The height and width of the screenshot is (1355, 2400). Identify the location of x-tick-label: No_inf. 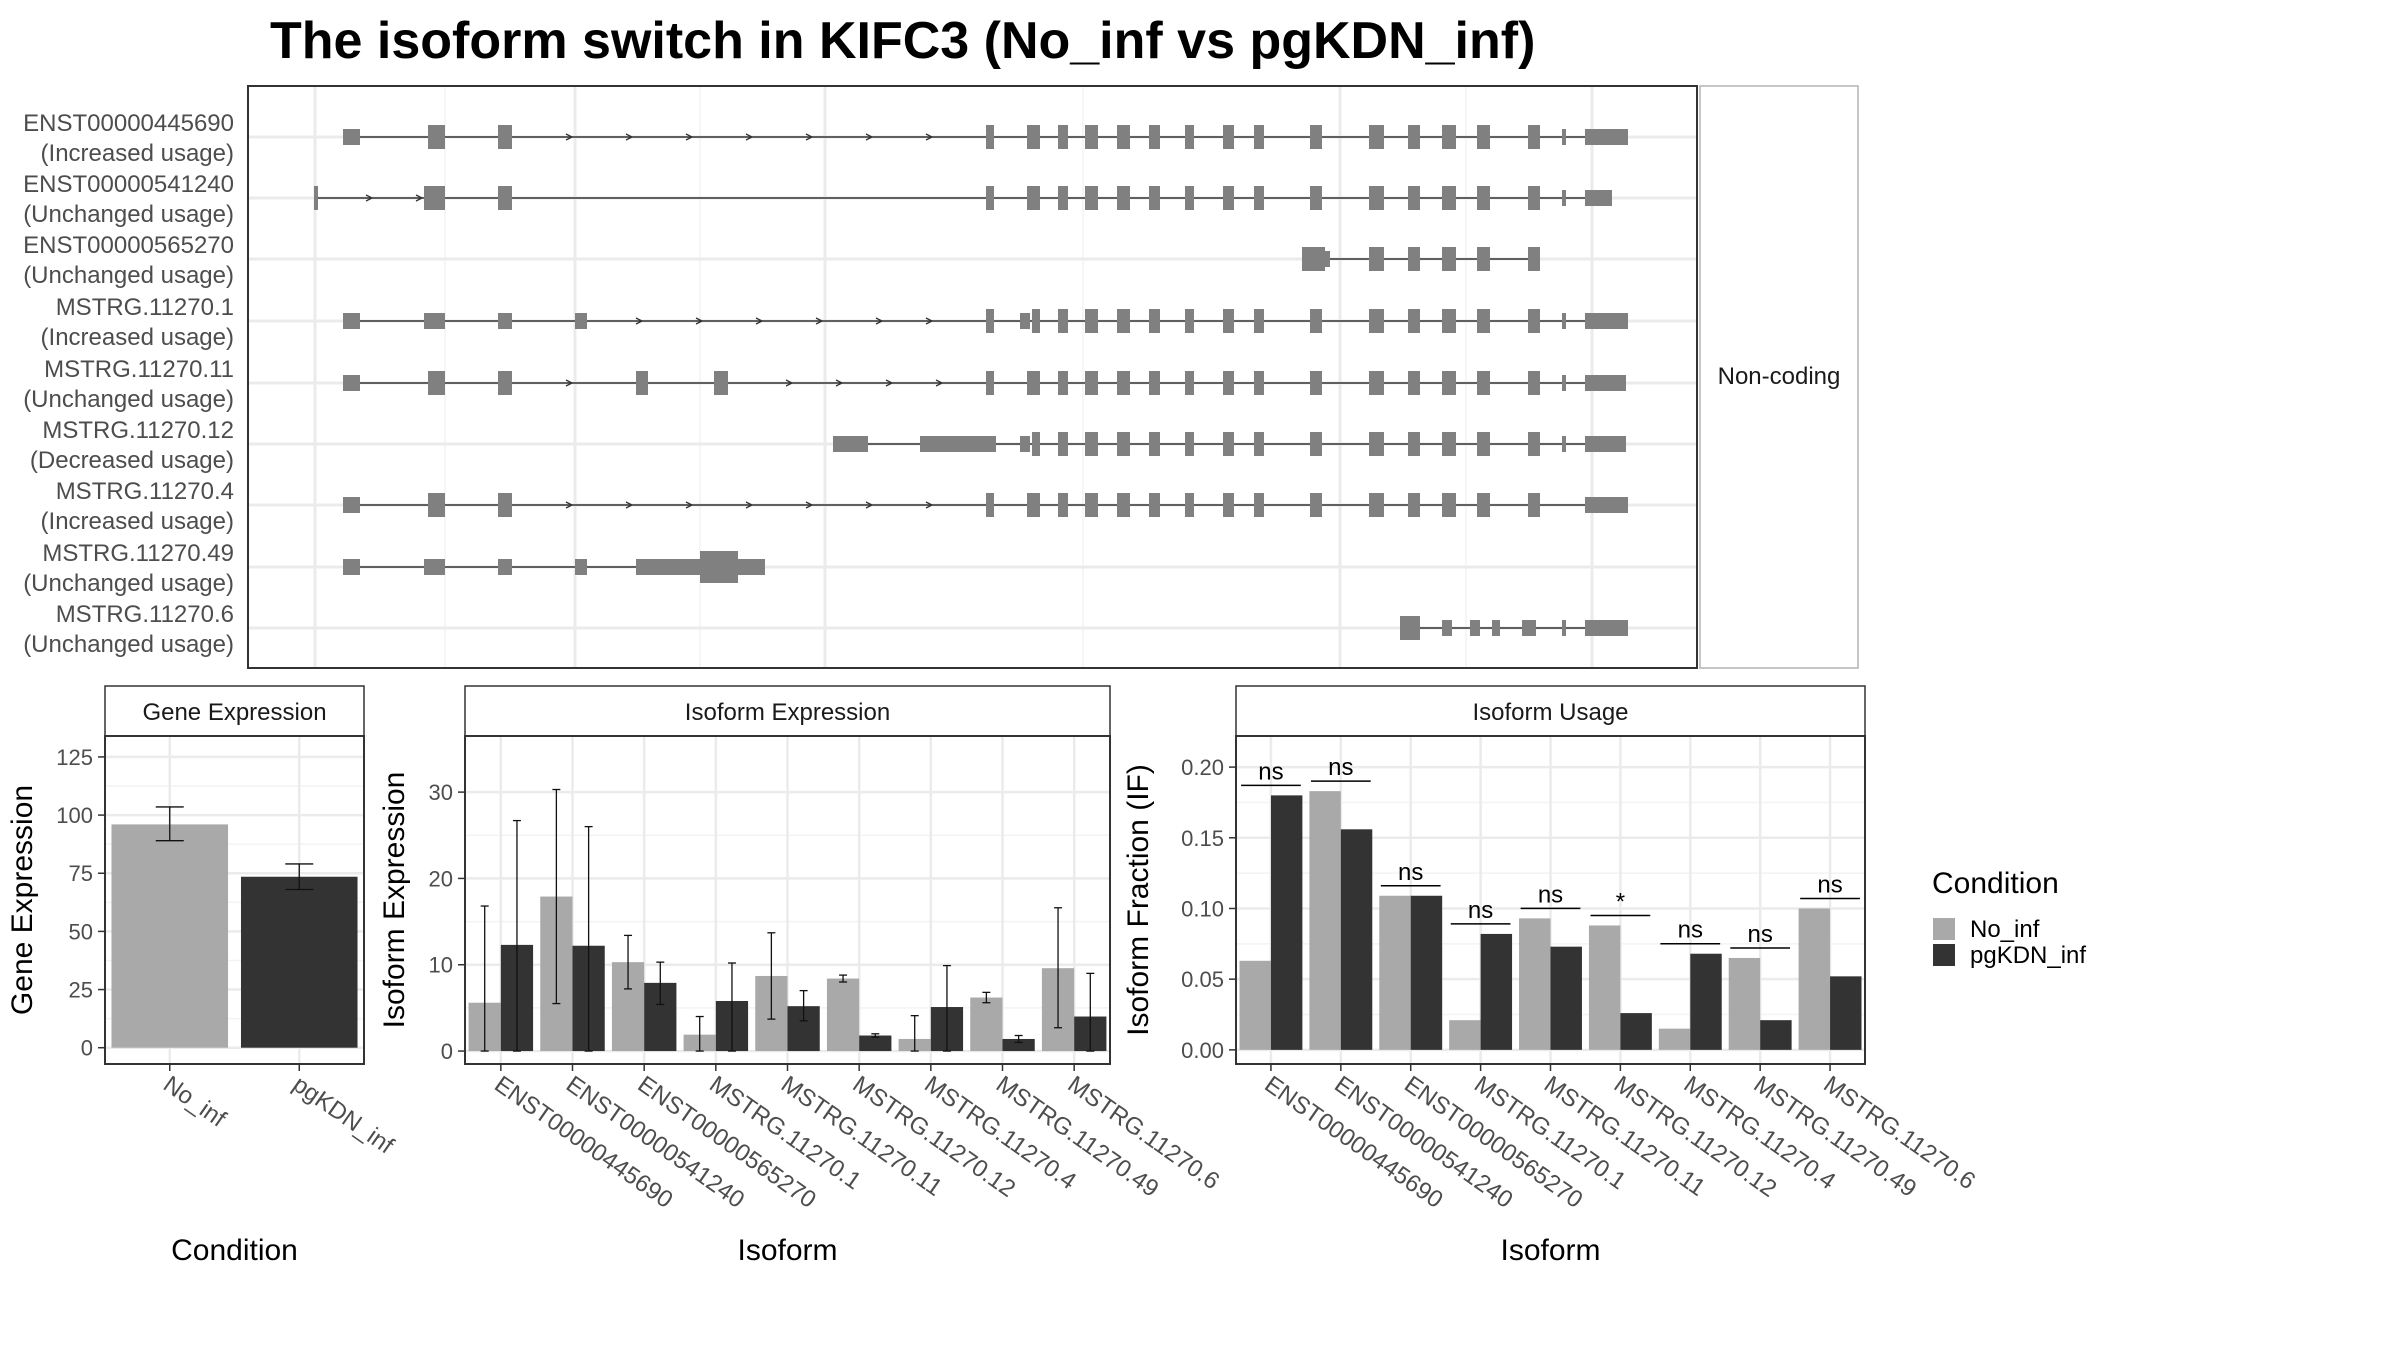
(194, 1102).